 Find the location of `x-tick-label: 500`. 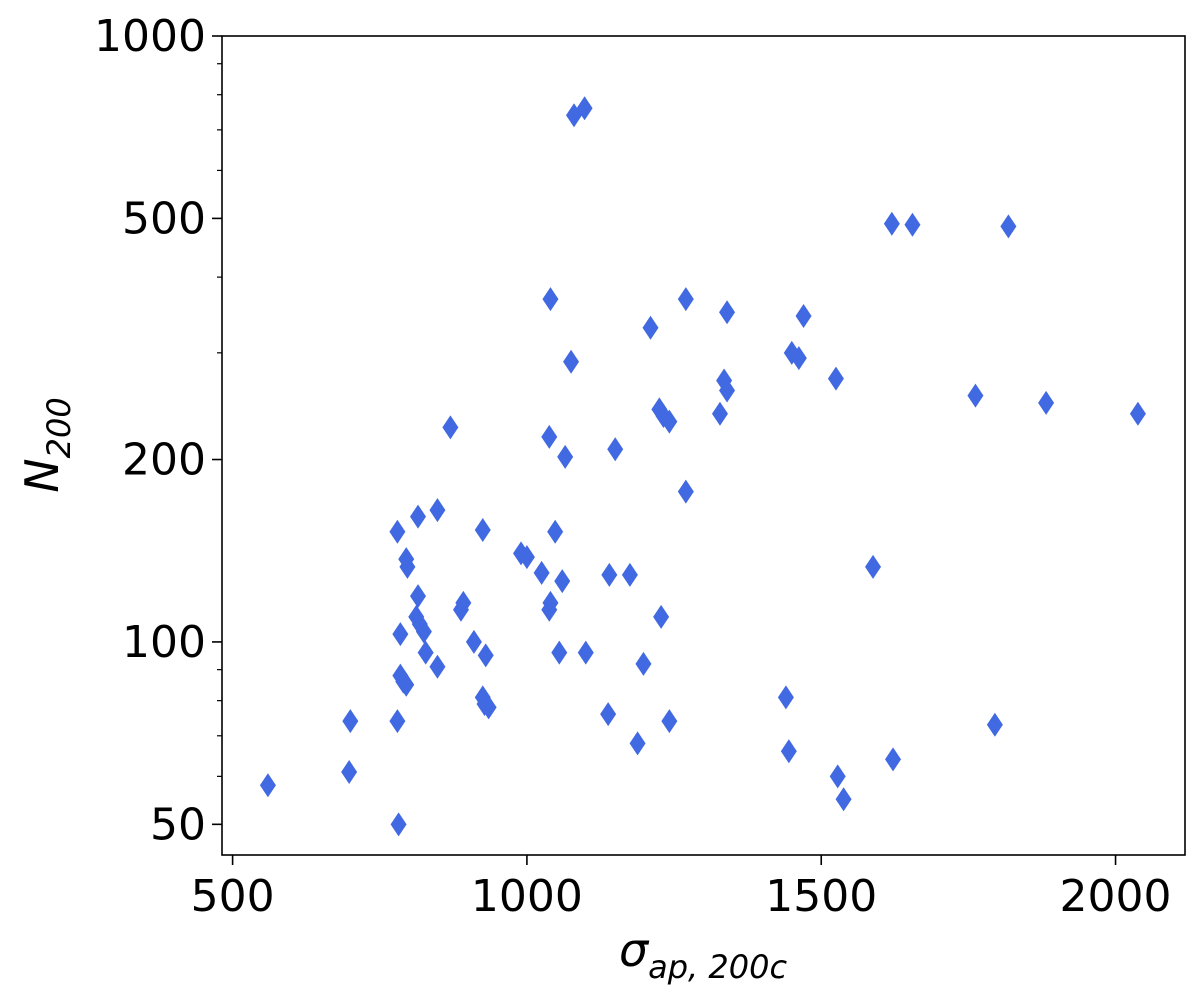

x-tick-label: 500 is located at coordinates (233, 896).